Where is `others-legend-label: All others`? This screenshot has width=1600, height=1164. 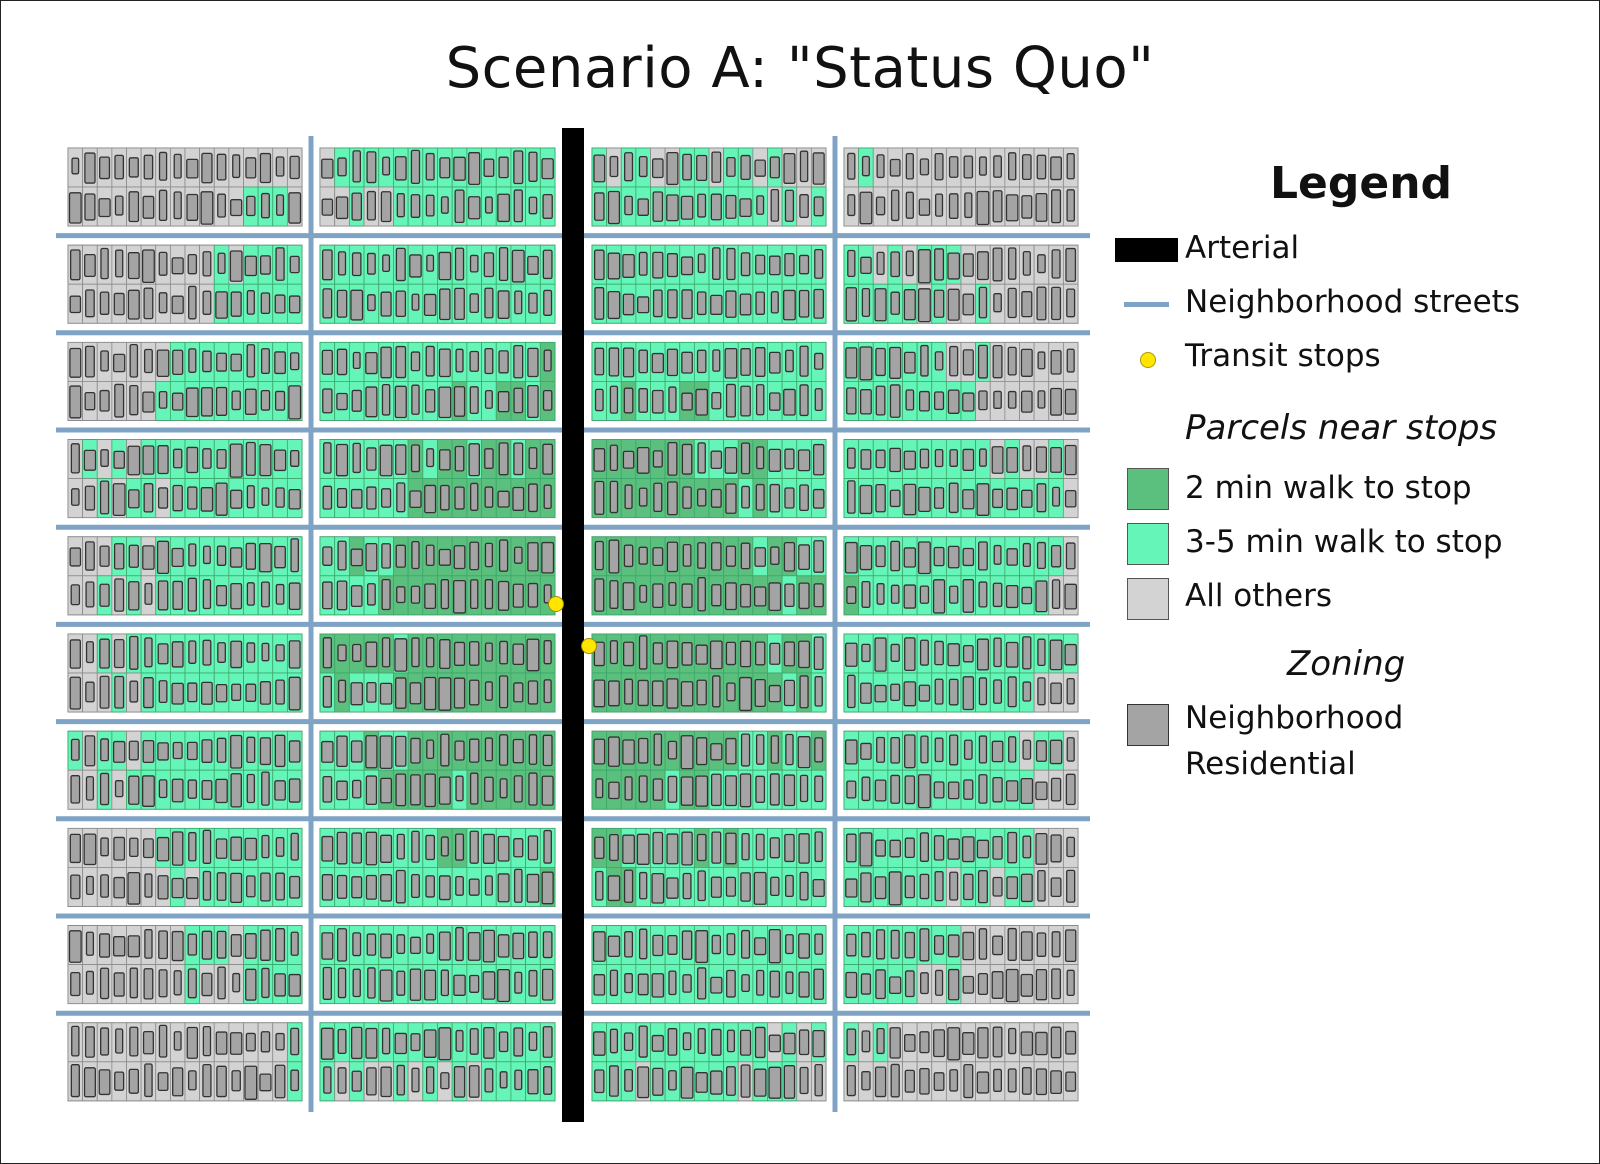
others-legend-label: All others is located at coordinates (1259, 596).